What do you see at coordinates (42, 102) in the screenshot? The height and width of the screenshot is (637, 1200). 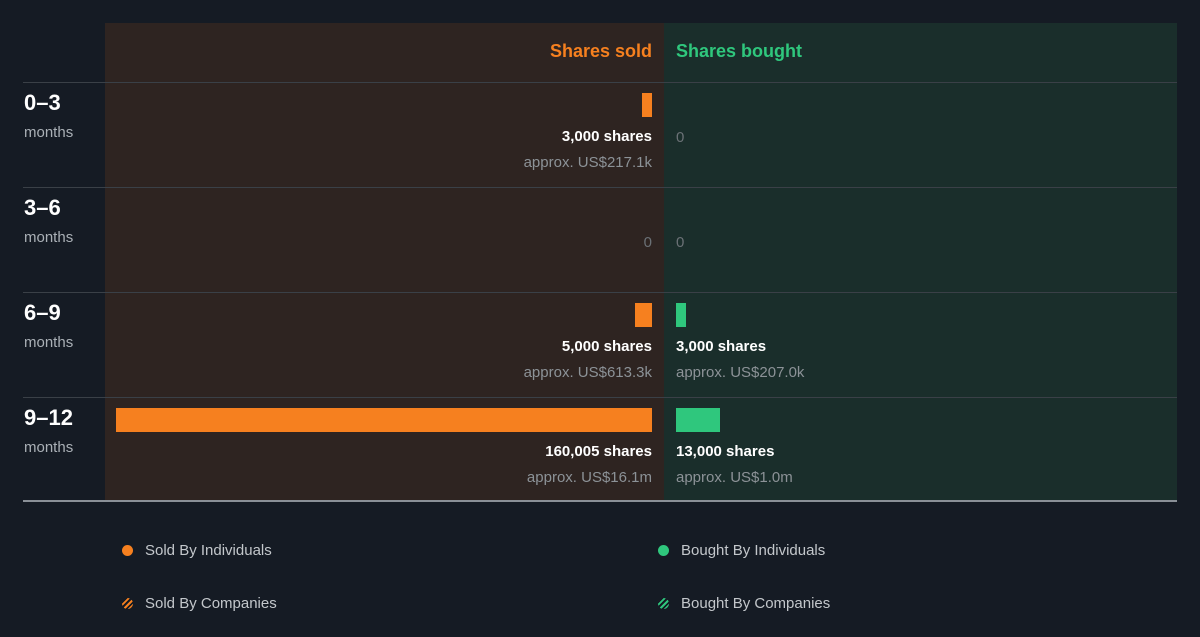 I see `period-label: 0–3` at bounding box center [42, 102].